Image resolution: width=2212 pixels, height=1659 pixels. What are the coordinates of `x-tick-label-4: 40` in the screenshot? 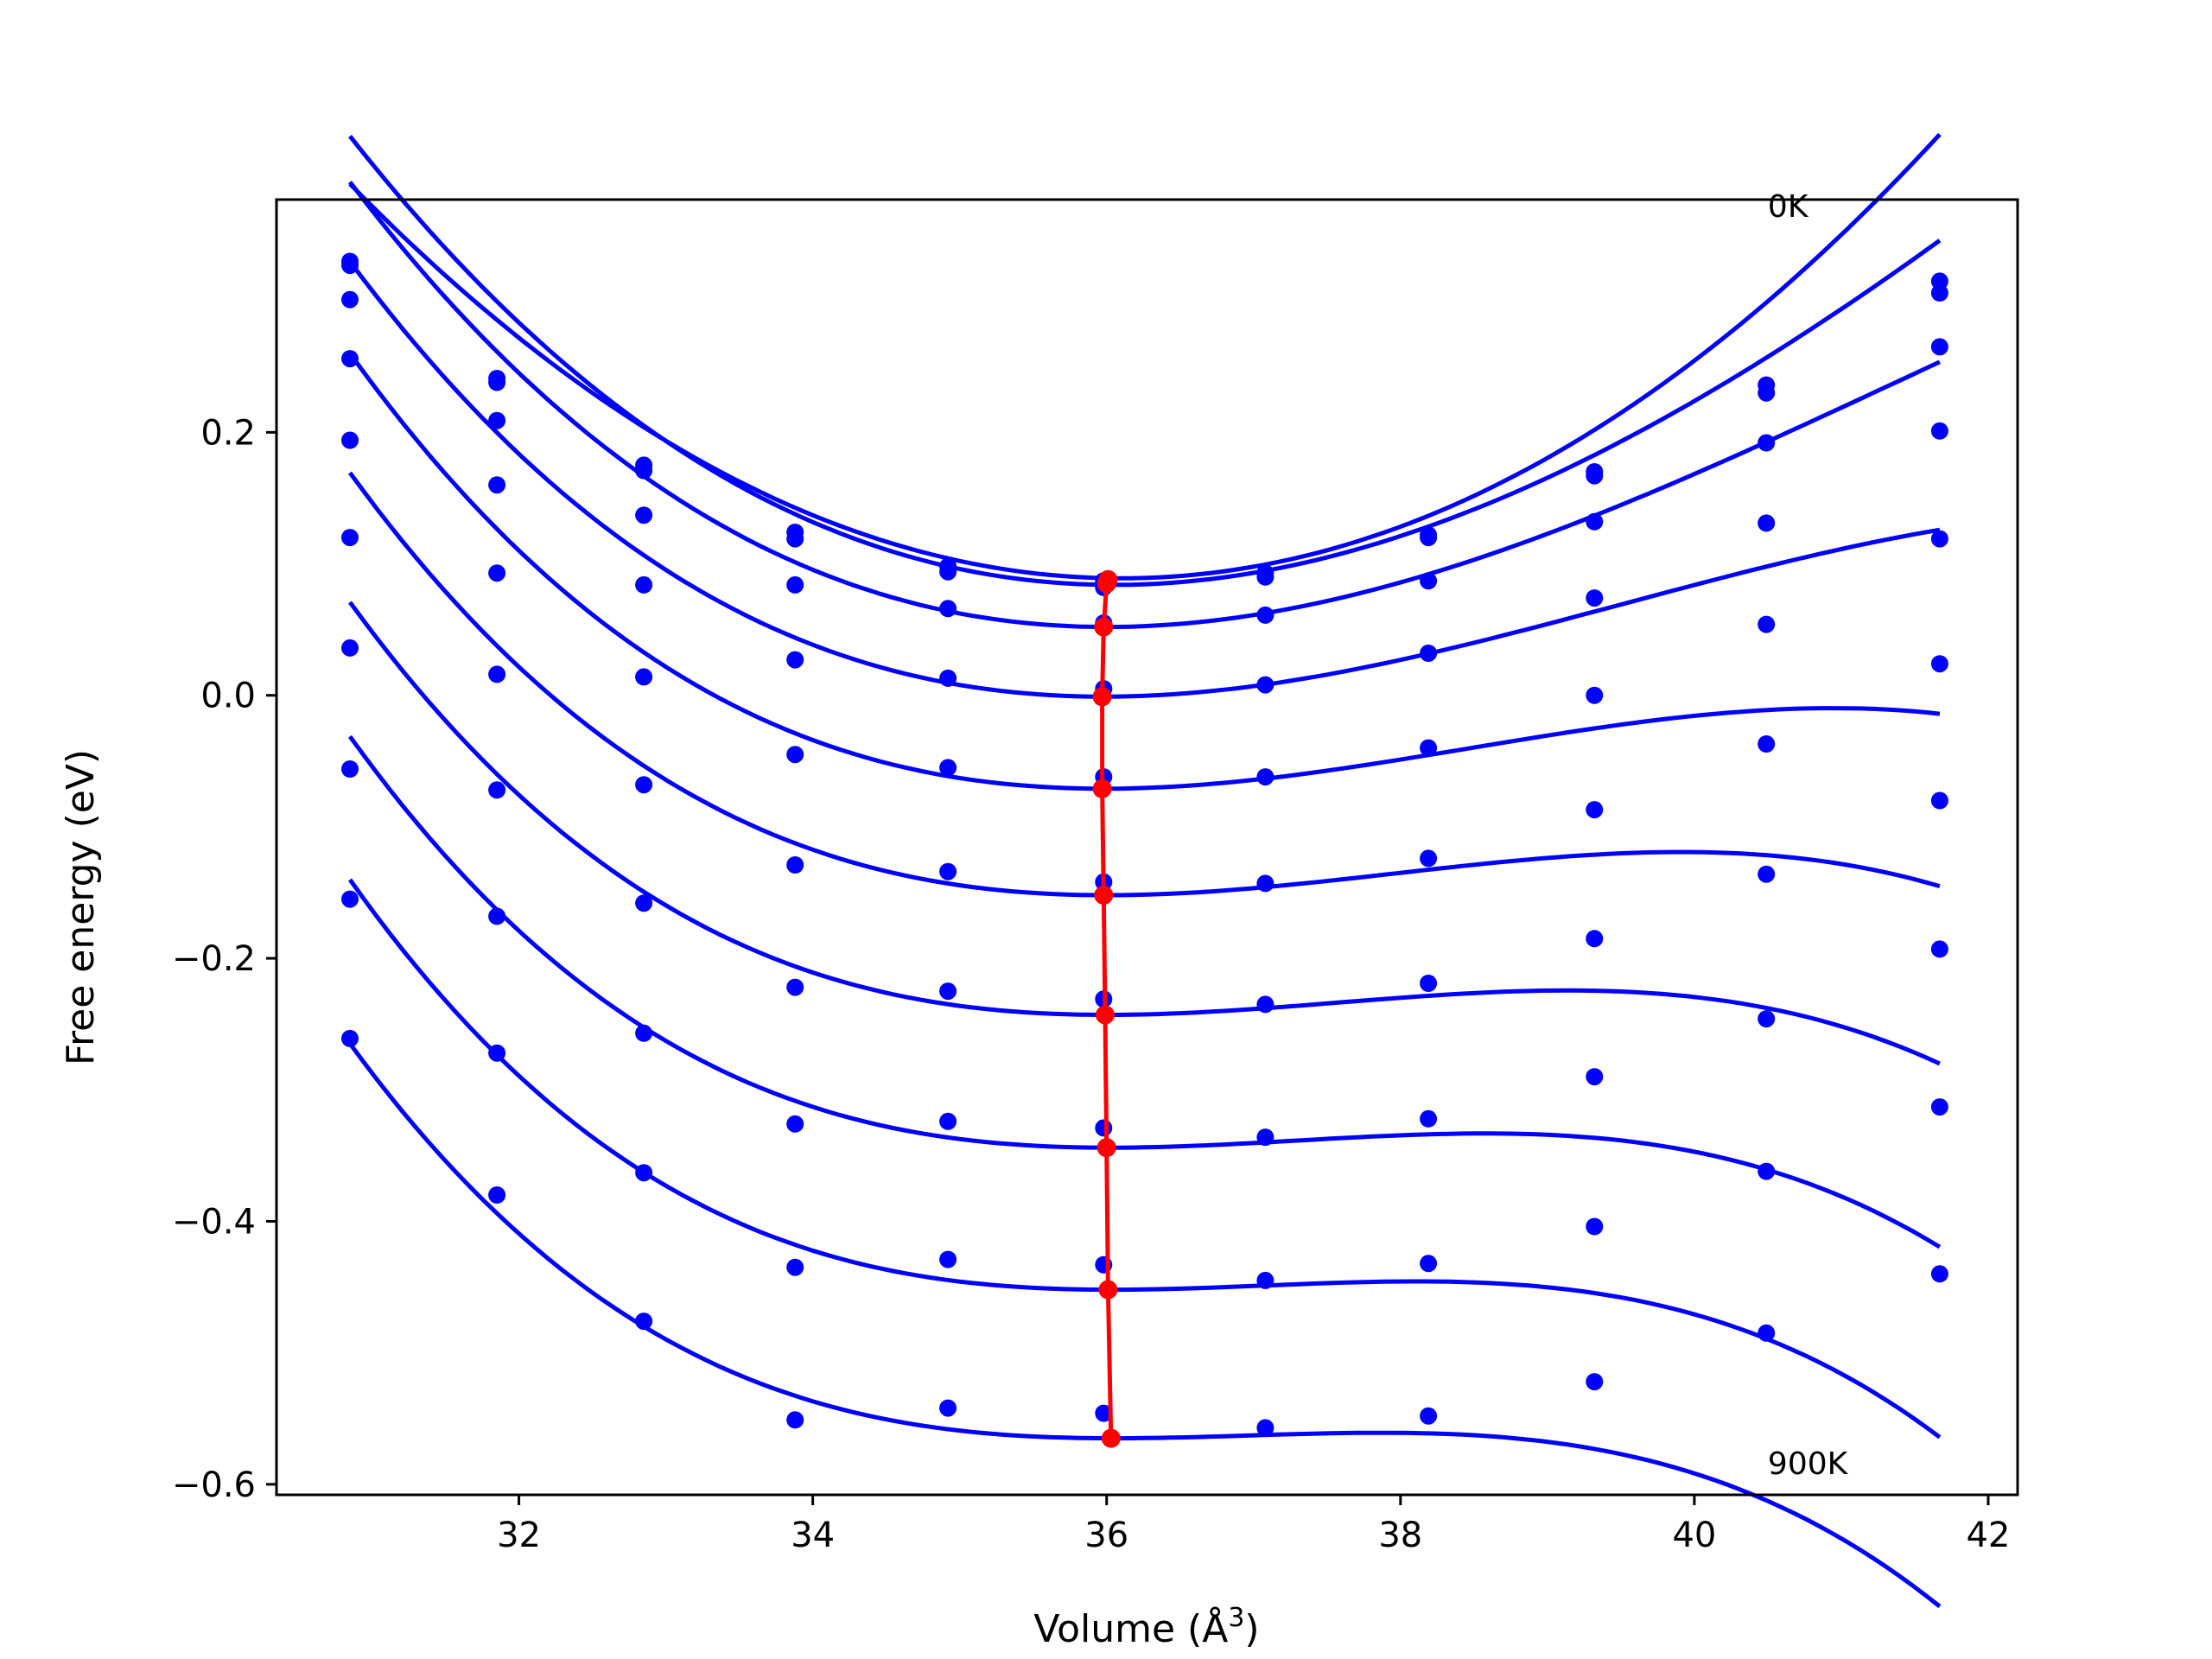 It's located at (1694, 1535).